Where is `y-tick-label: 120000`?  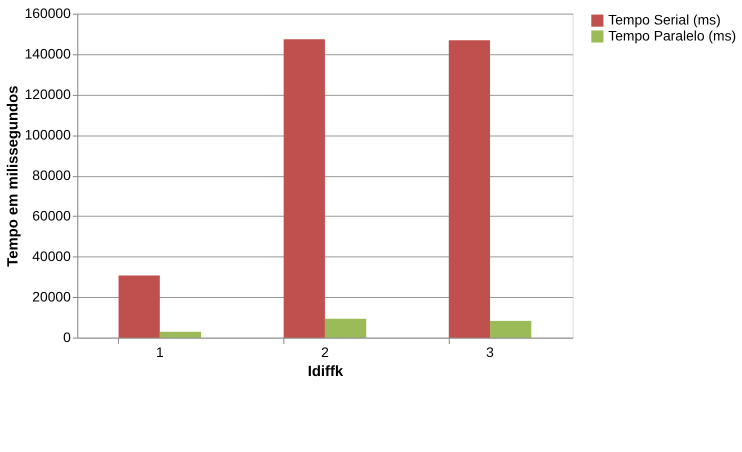
y-tick-label: 120000 is located at coordinates (48, 94).